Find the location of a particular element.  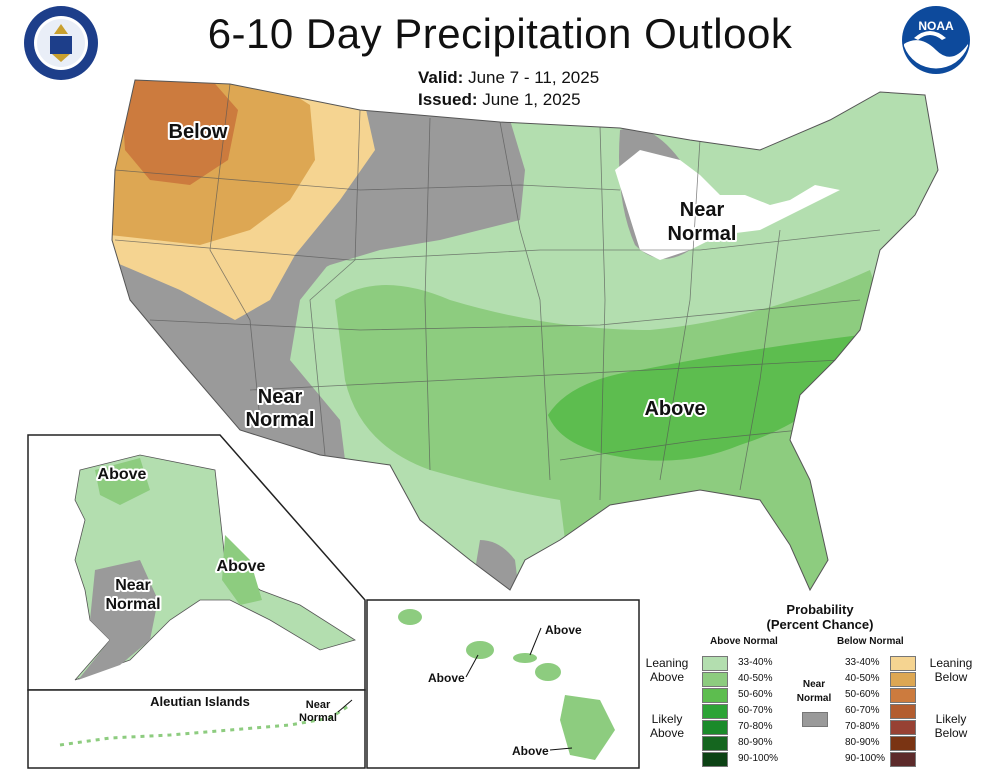

hawaii-molokai is located at coordinates (525, 658).